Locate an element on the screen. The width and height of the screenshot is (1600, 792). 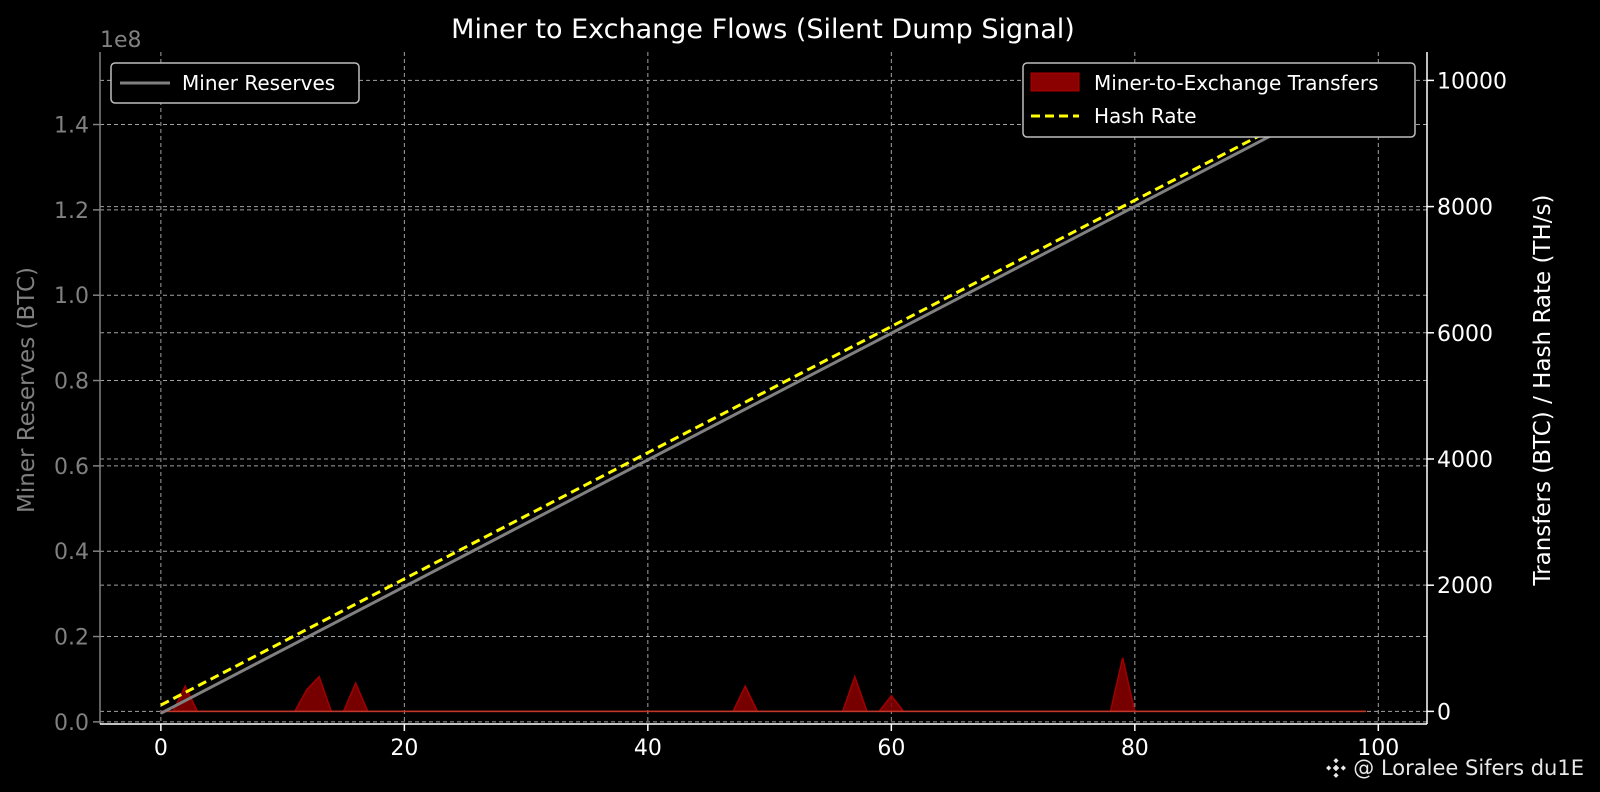
x-tick-label: 20 is located at coordinates (404, 748).